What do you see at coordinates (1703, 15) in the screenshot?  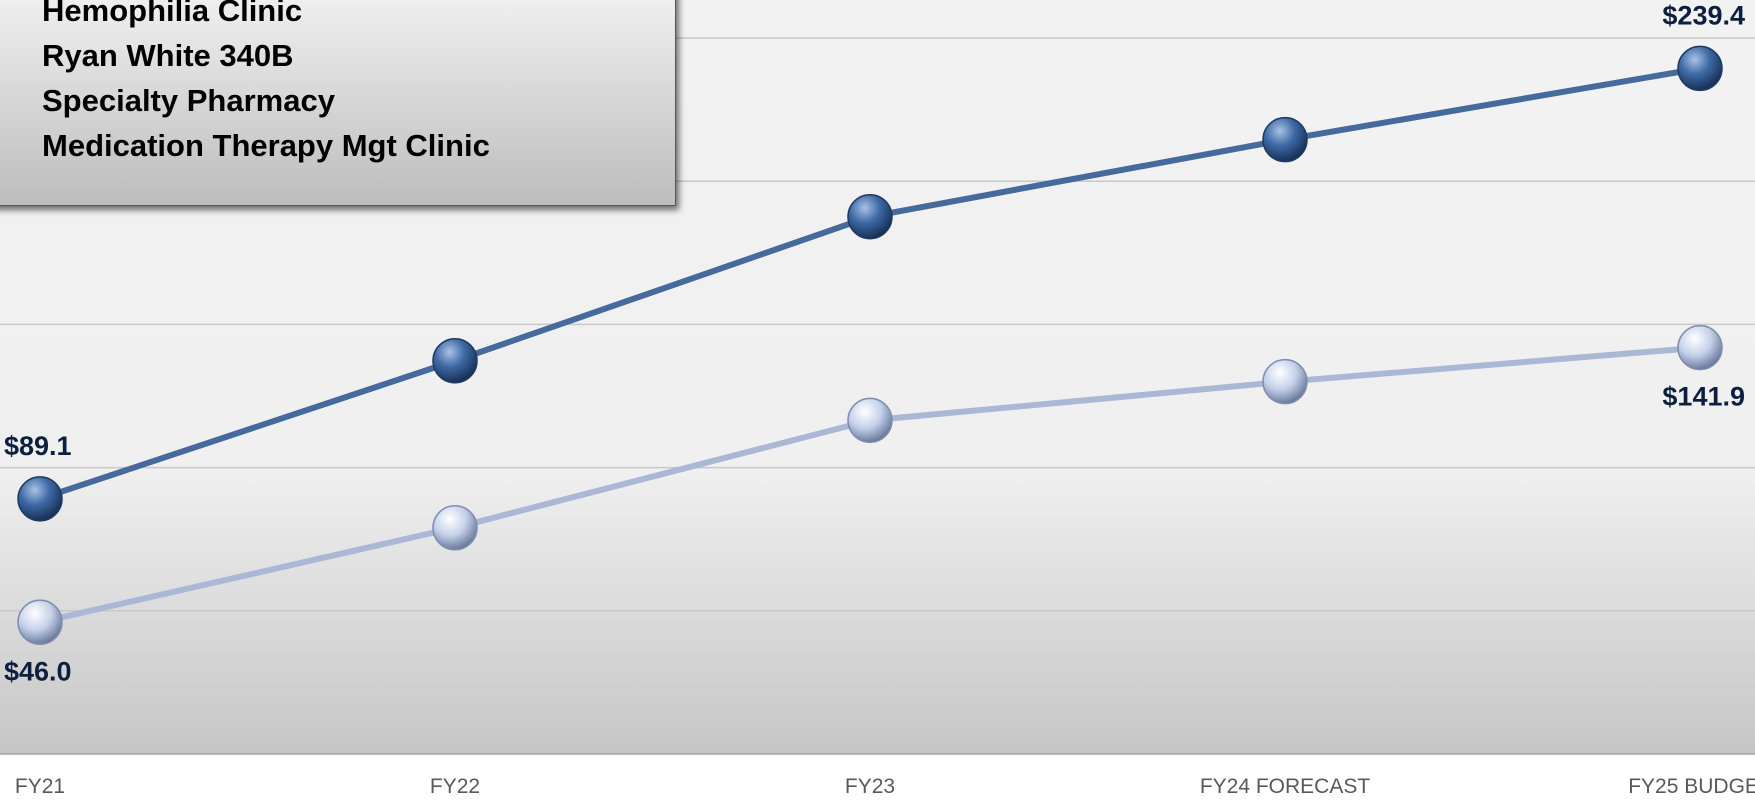 I see `data-label: $239.4` at bounding box center [1703, 15].